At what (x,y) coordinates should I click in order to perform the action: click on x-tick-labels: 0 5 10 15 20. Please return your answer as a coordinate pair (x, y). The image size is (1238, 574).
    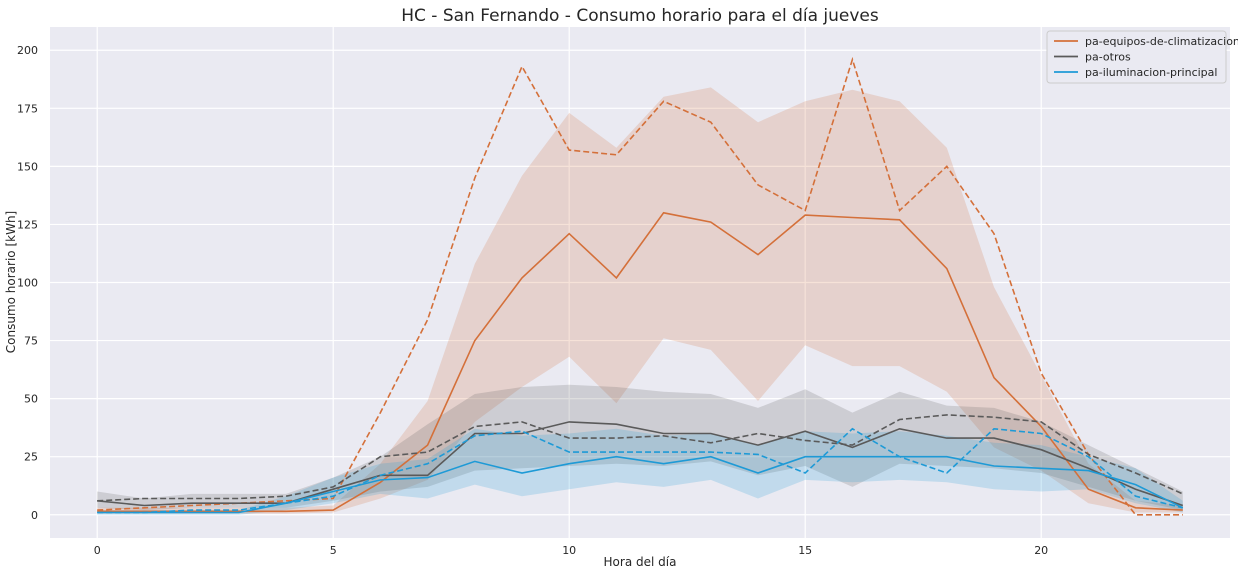
    Looking at the image, I should click on (571, 550).